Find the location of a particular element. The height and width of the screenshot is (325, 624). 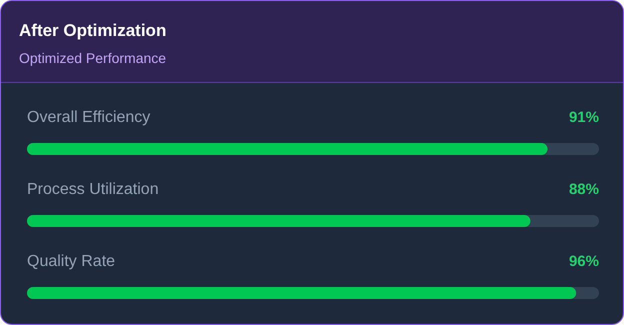

chart-subtitle: Optimized Performance is located at coordinates (92, 58).